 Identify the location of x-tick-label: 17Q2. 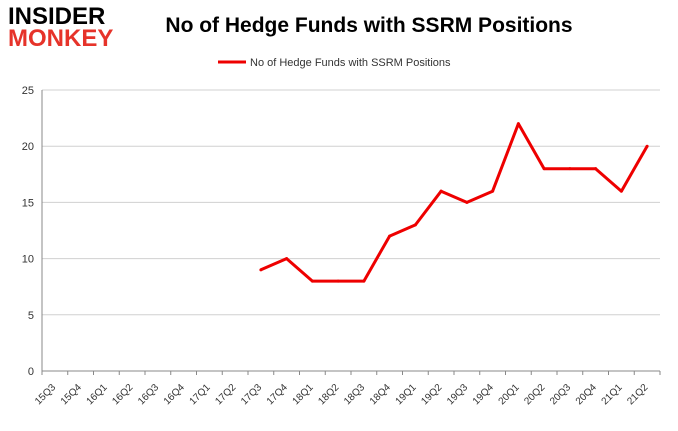
(225, 394).